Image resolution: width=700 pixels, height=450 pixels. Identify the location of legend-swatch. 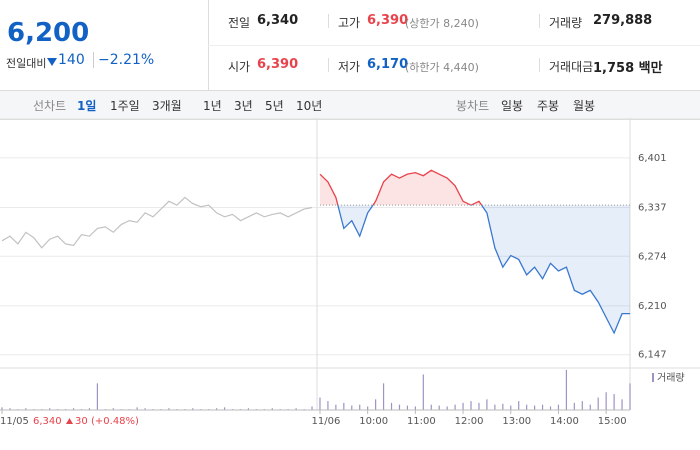
(653, 377).